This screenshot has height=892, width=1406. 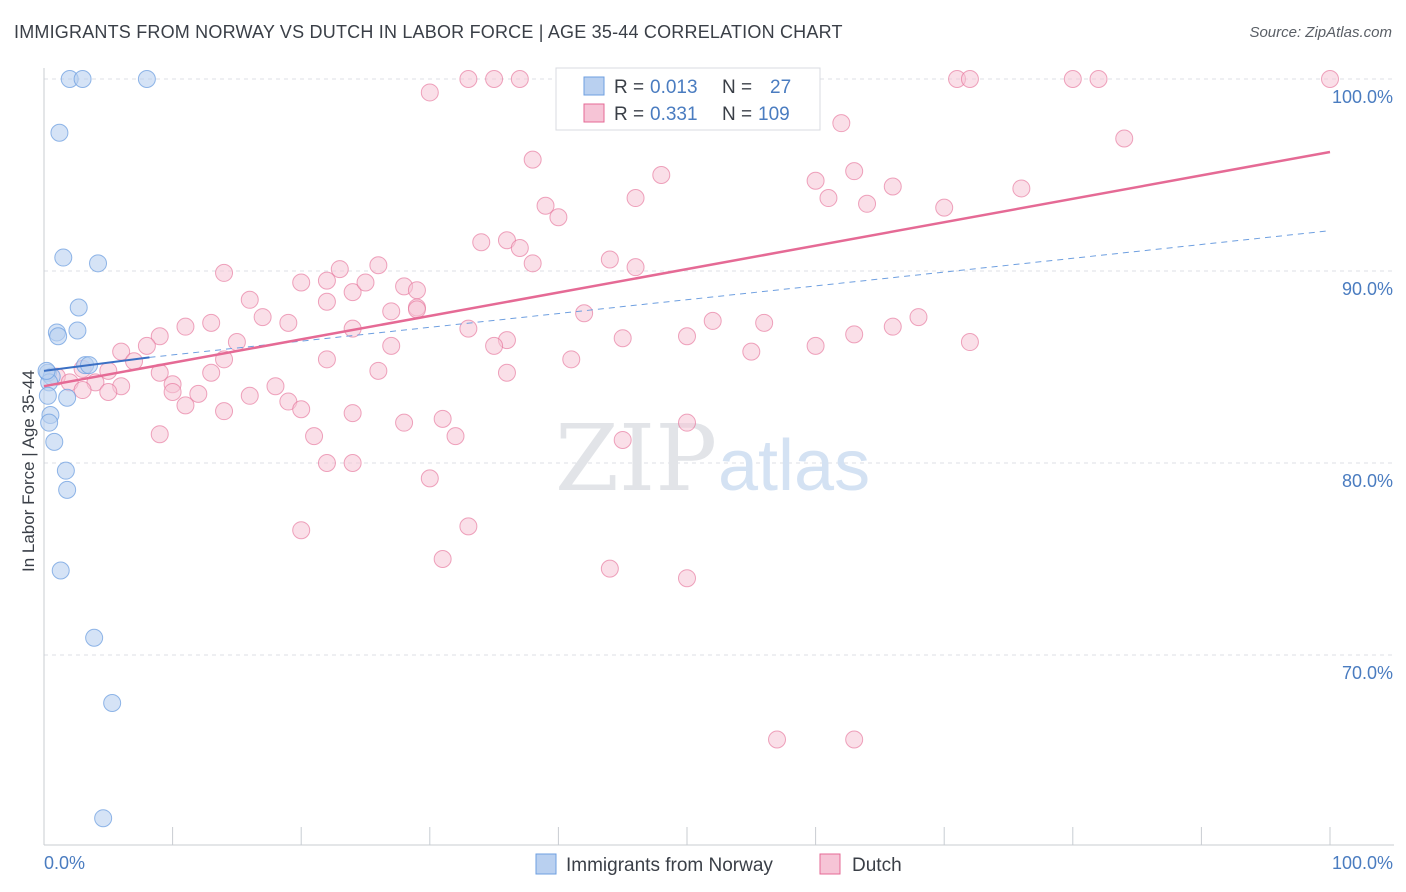 What do you see at coordinates (780, 87) in the screenshot?
I see `legend-n-value-1: 27` at bounding box center [780, 87].